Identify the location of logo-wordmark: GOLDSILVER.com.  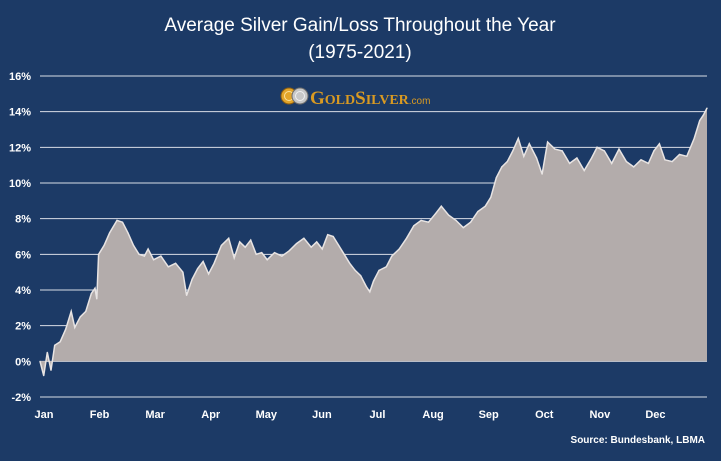
(370, 98).